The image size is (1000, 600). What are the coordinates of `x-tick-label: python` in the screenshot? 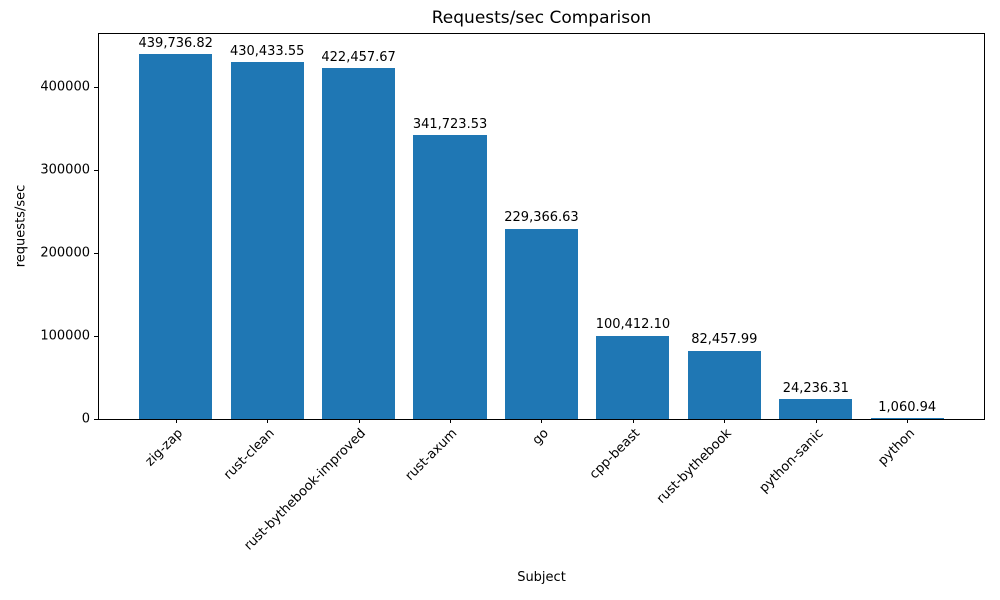 It's located at (896, 447).